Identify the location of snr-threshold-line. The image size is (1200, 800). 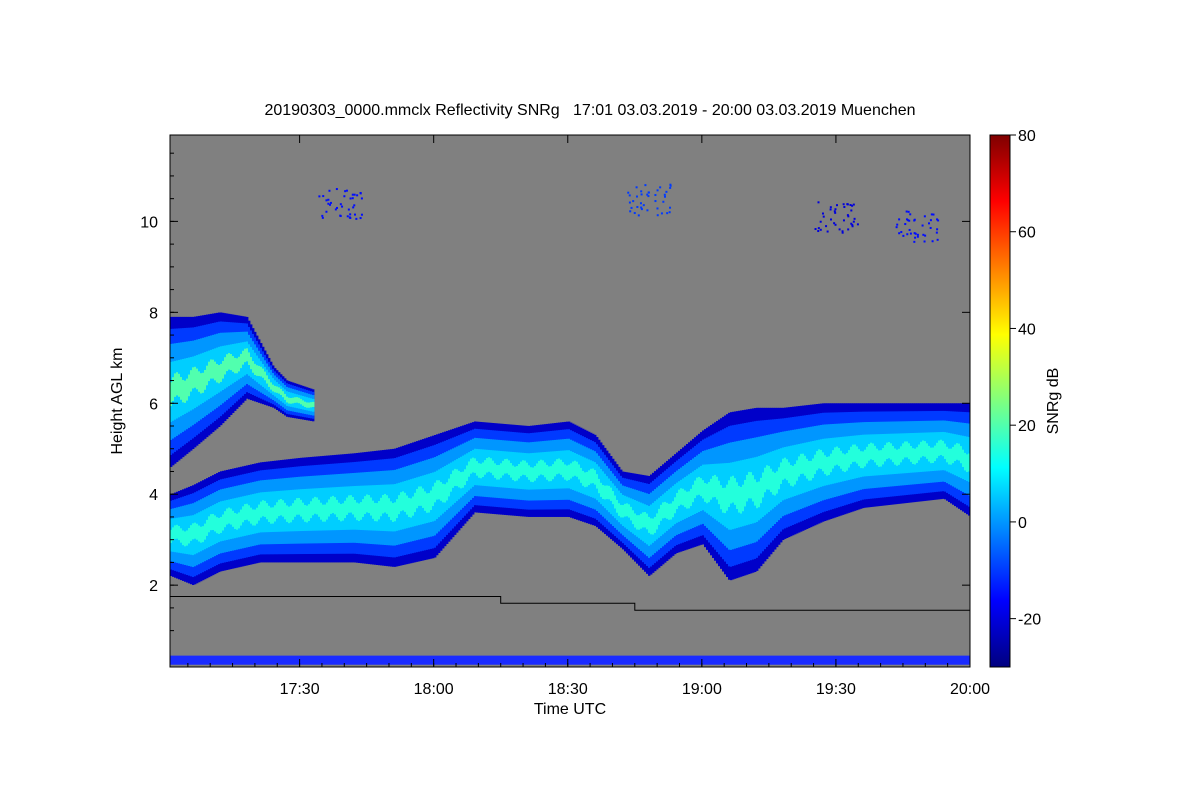
(570, 603).